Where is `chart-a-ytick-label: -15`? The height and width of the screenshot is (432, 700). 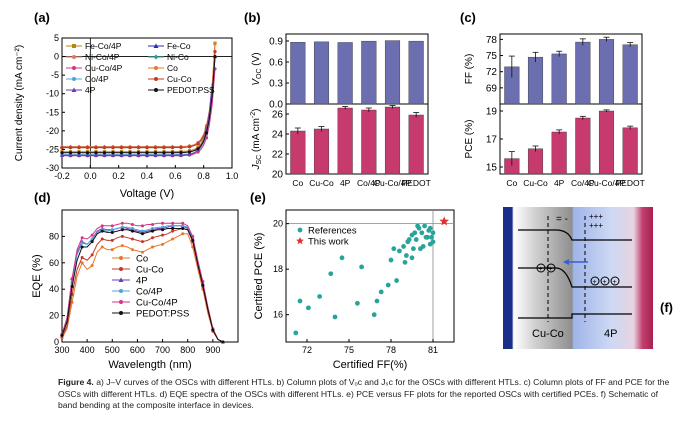 chart-a-ytick-label: -15 is located at coordinates (52, 112).